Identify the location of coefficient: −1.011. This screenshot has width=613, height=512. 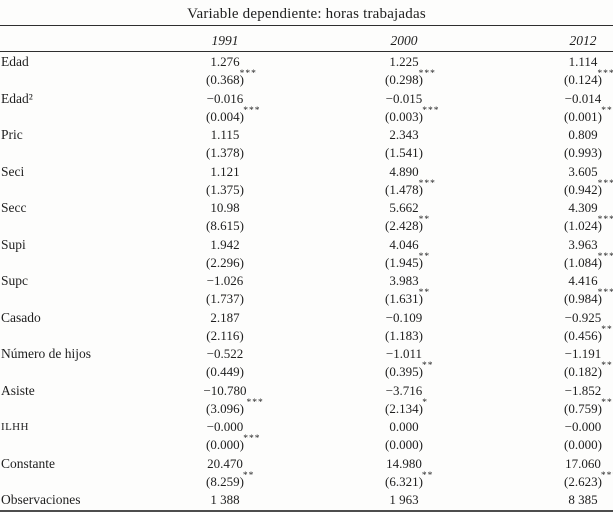
(404, 353).